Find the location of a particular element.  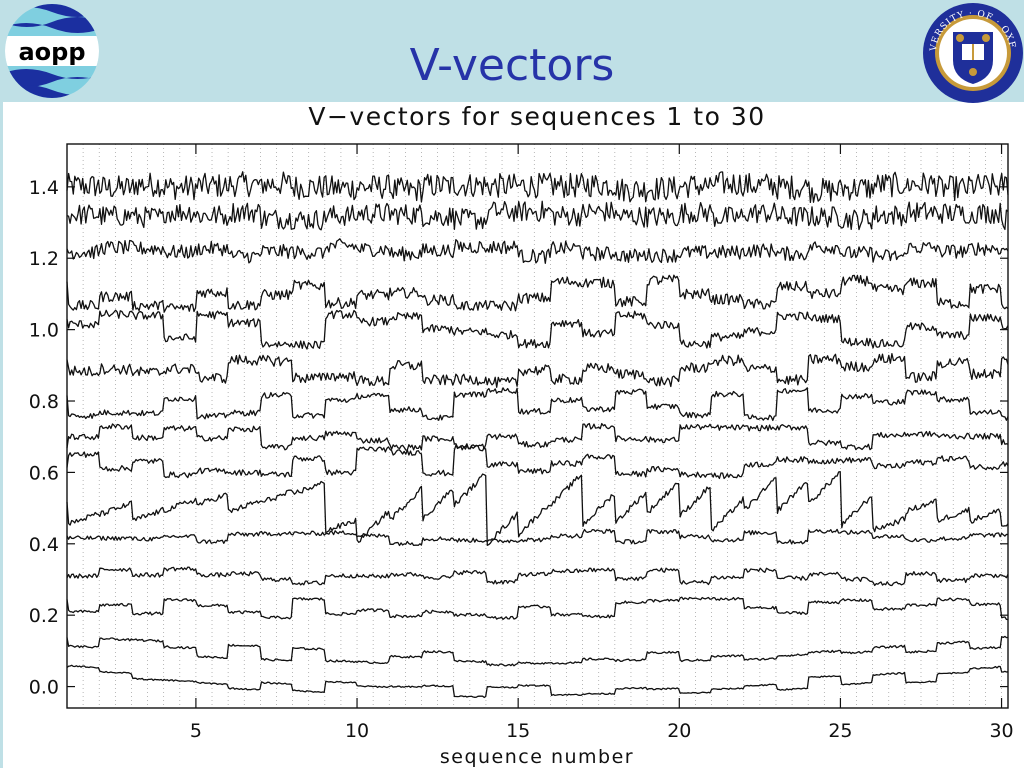

y-tick-label-5: 1.0 is located at coordinates (44, 331).